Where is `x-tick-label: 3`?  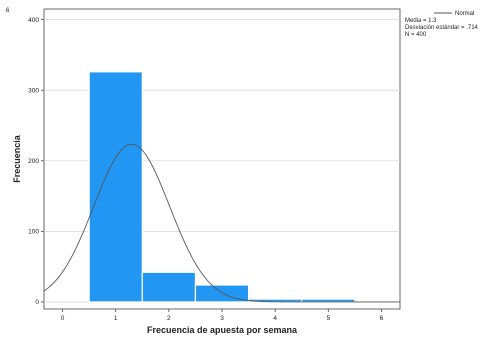 x-tick-label: 3 is located at coordinates (222, 318).